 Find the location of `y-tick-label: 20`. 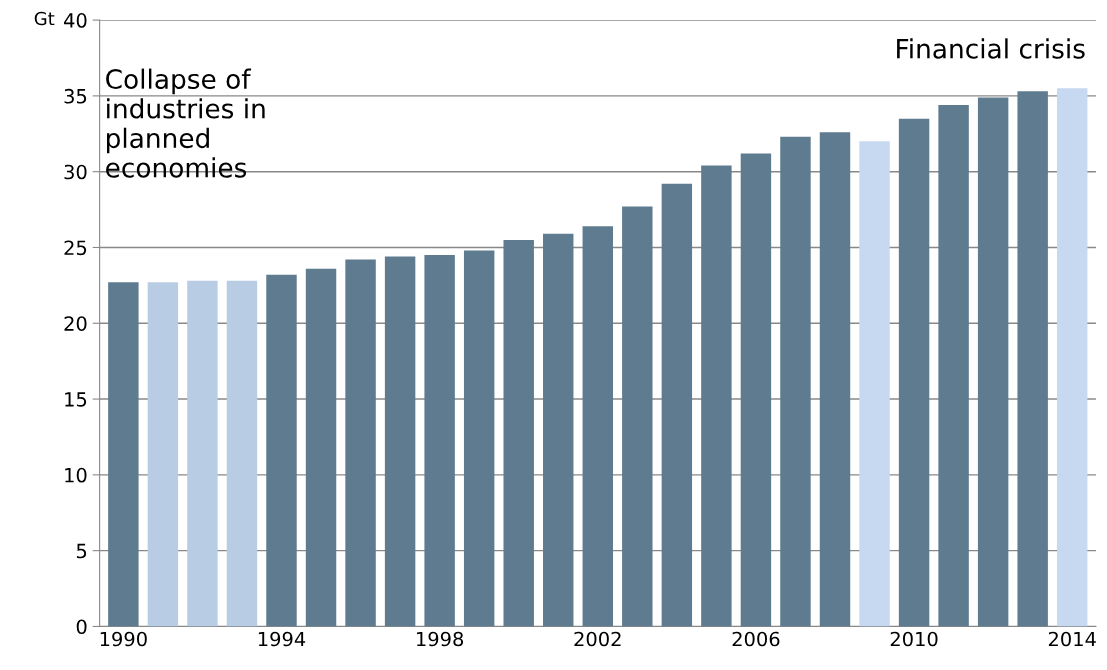

y-tick-label: 20 is located at coordinates (75, 323).